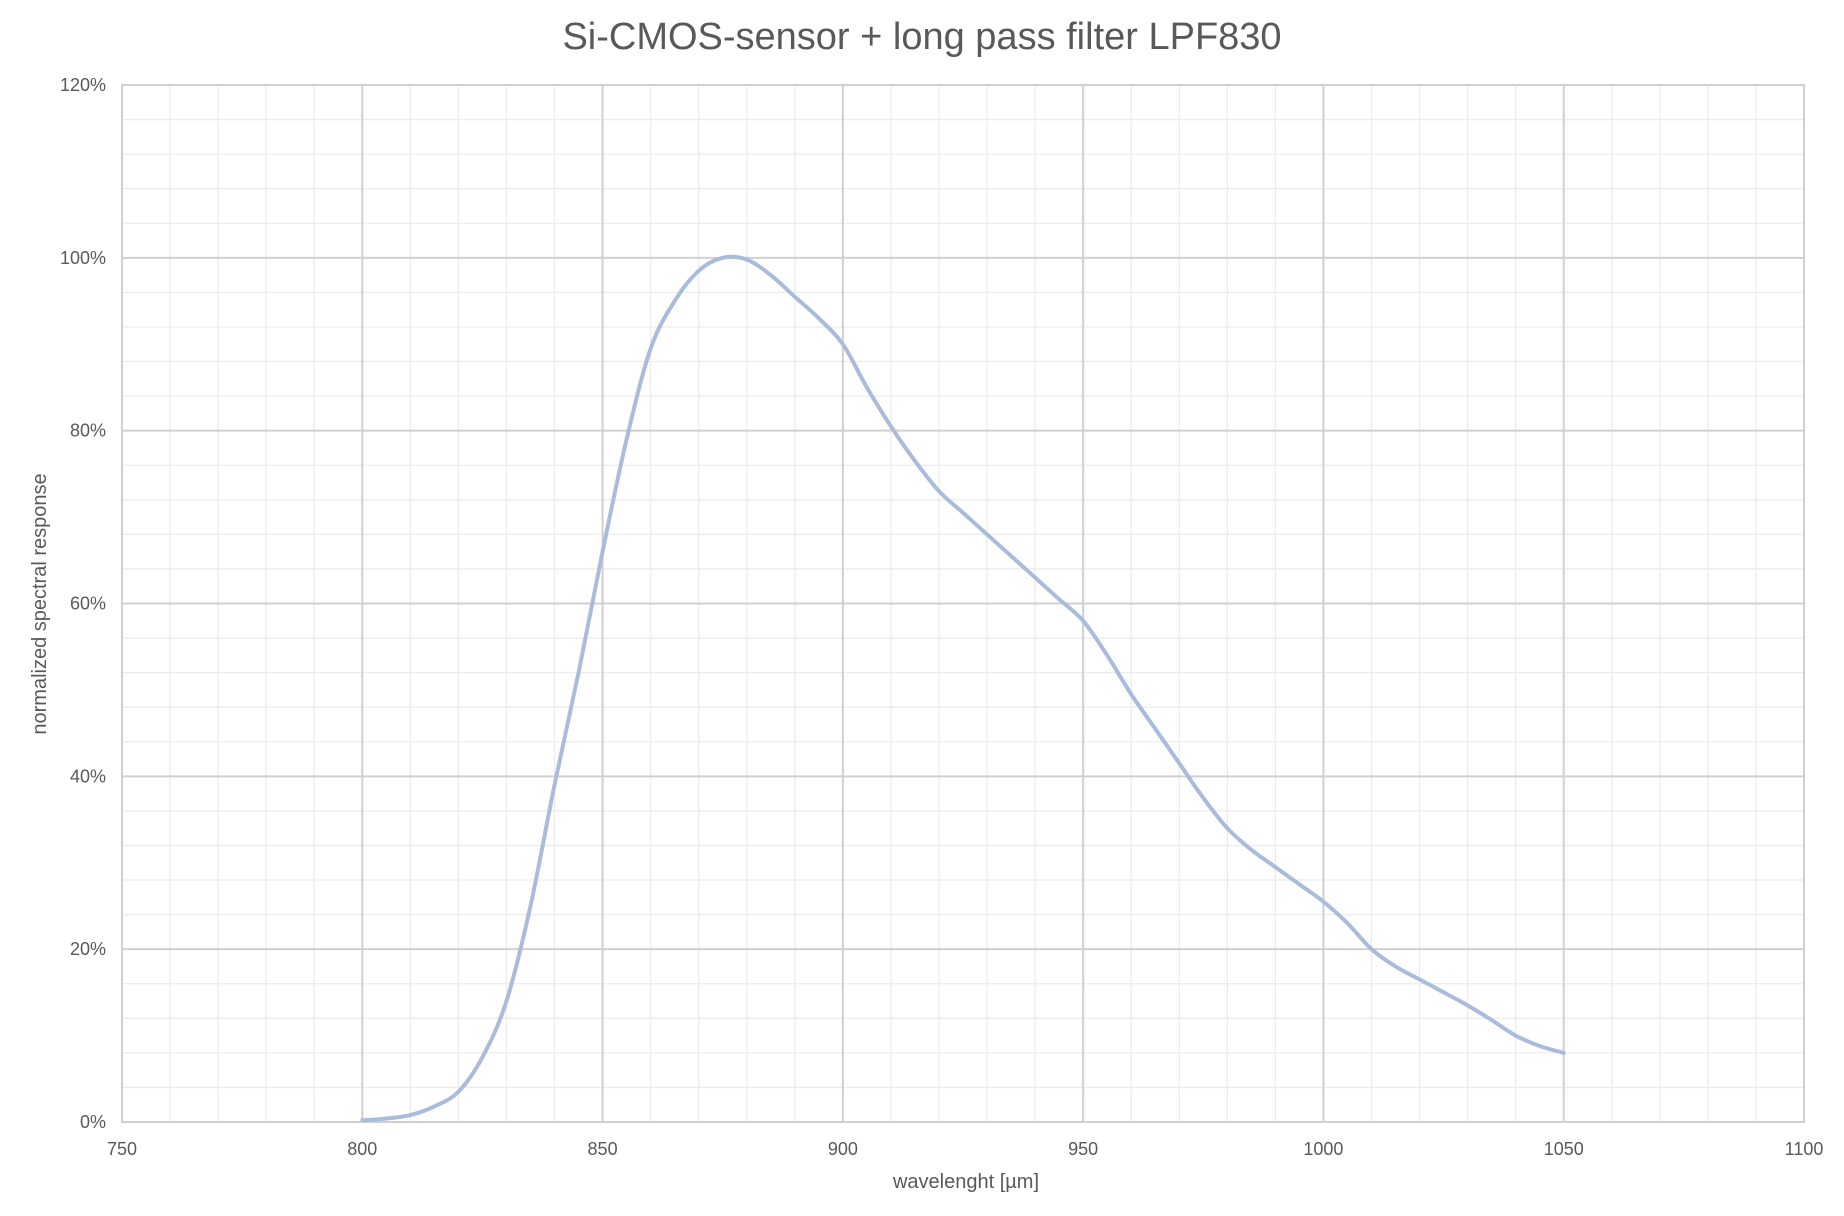  What do you see at coordinates (93, 1122) in the screenshot?
I see `y-tick-label: 0%` at bounding box center [93, 1122].